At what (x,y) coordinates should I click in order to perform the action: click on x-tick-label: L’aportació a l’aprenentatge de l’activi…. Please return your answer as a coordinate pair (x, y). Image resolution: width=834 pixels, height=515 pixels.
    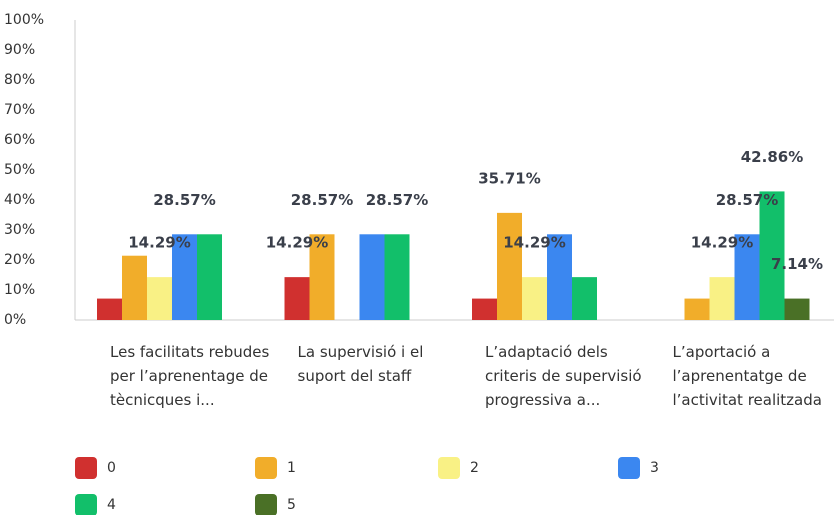
    Looking at the image, I should click on (747, 376).